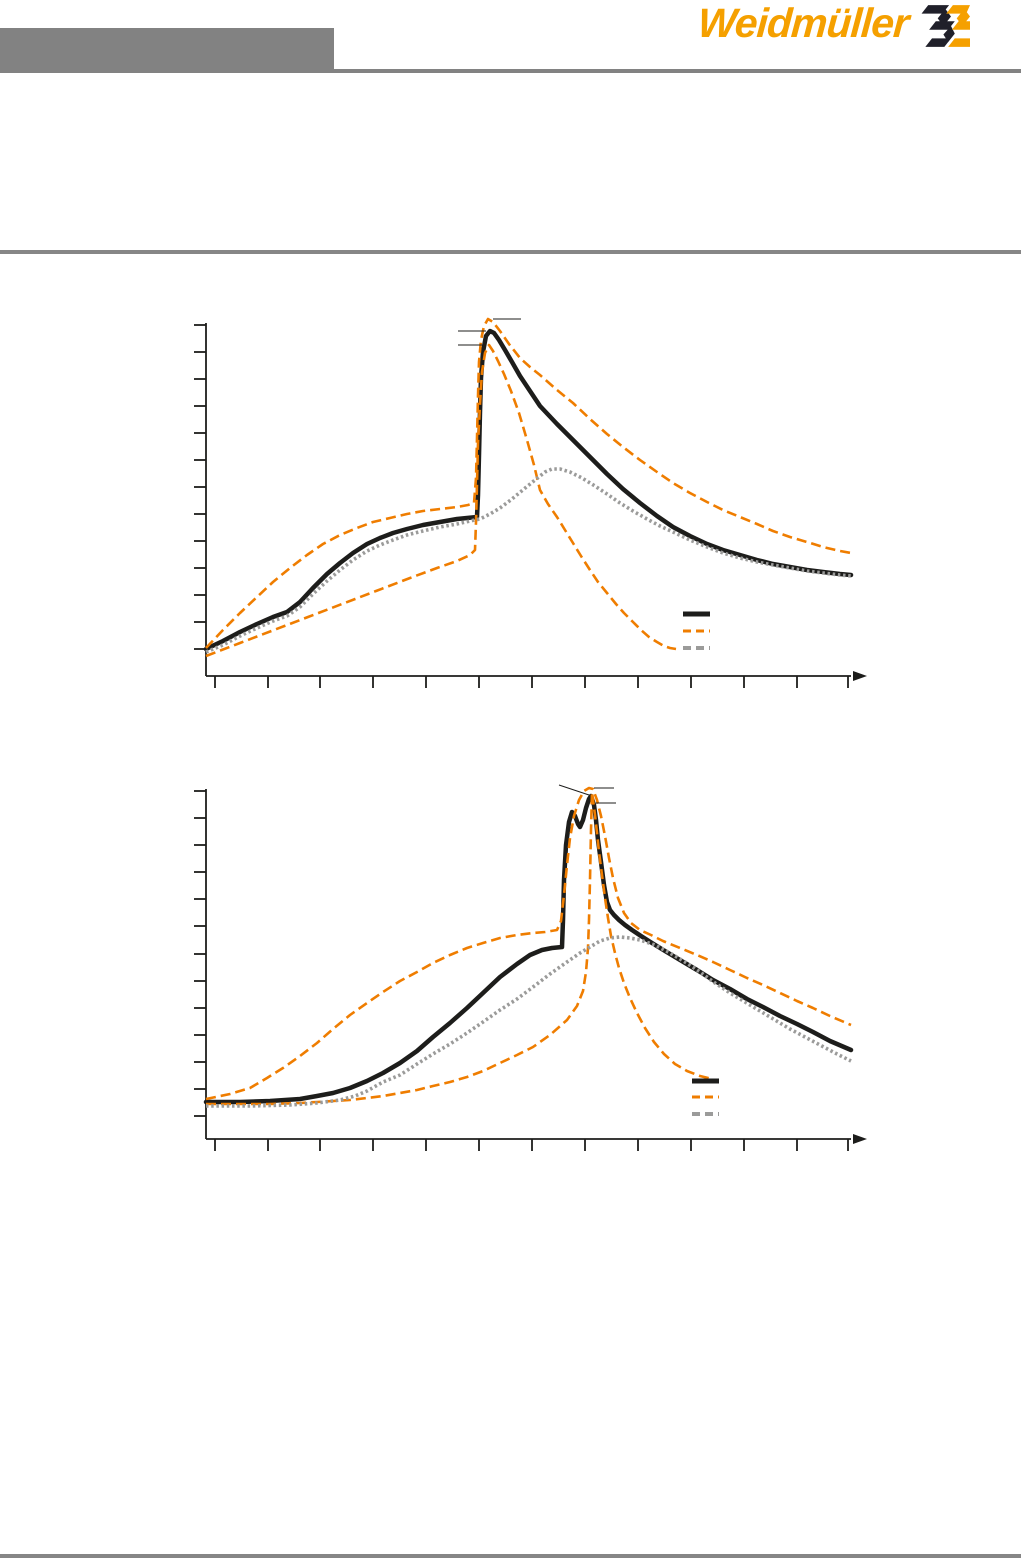 This screenshot has width=1021, height=1561. I want to click on weidmueller-logo-mark-icon, so click(946, 26).